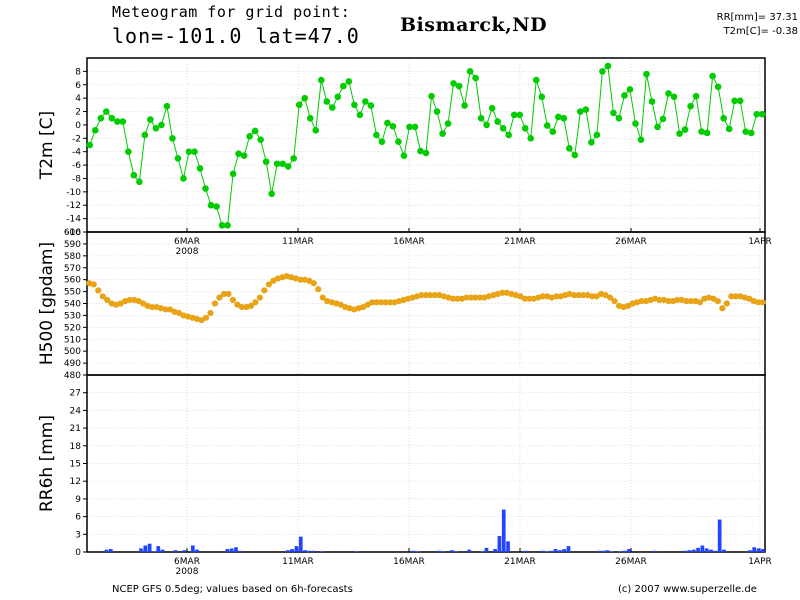 The height and width of the screenshot is (600, 800). Describe the element at coordinates (73, 220) in the screenshot. I see `y-tick-label: -14` at that location.